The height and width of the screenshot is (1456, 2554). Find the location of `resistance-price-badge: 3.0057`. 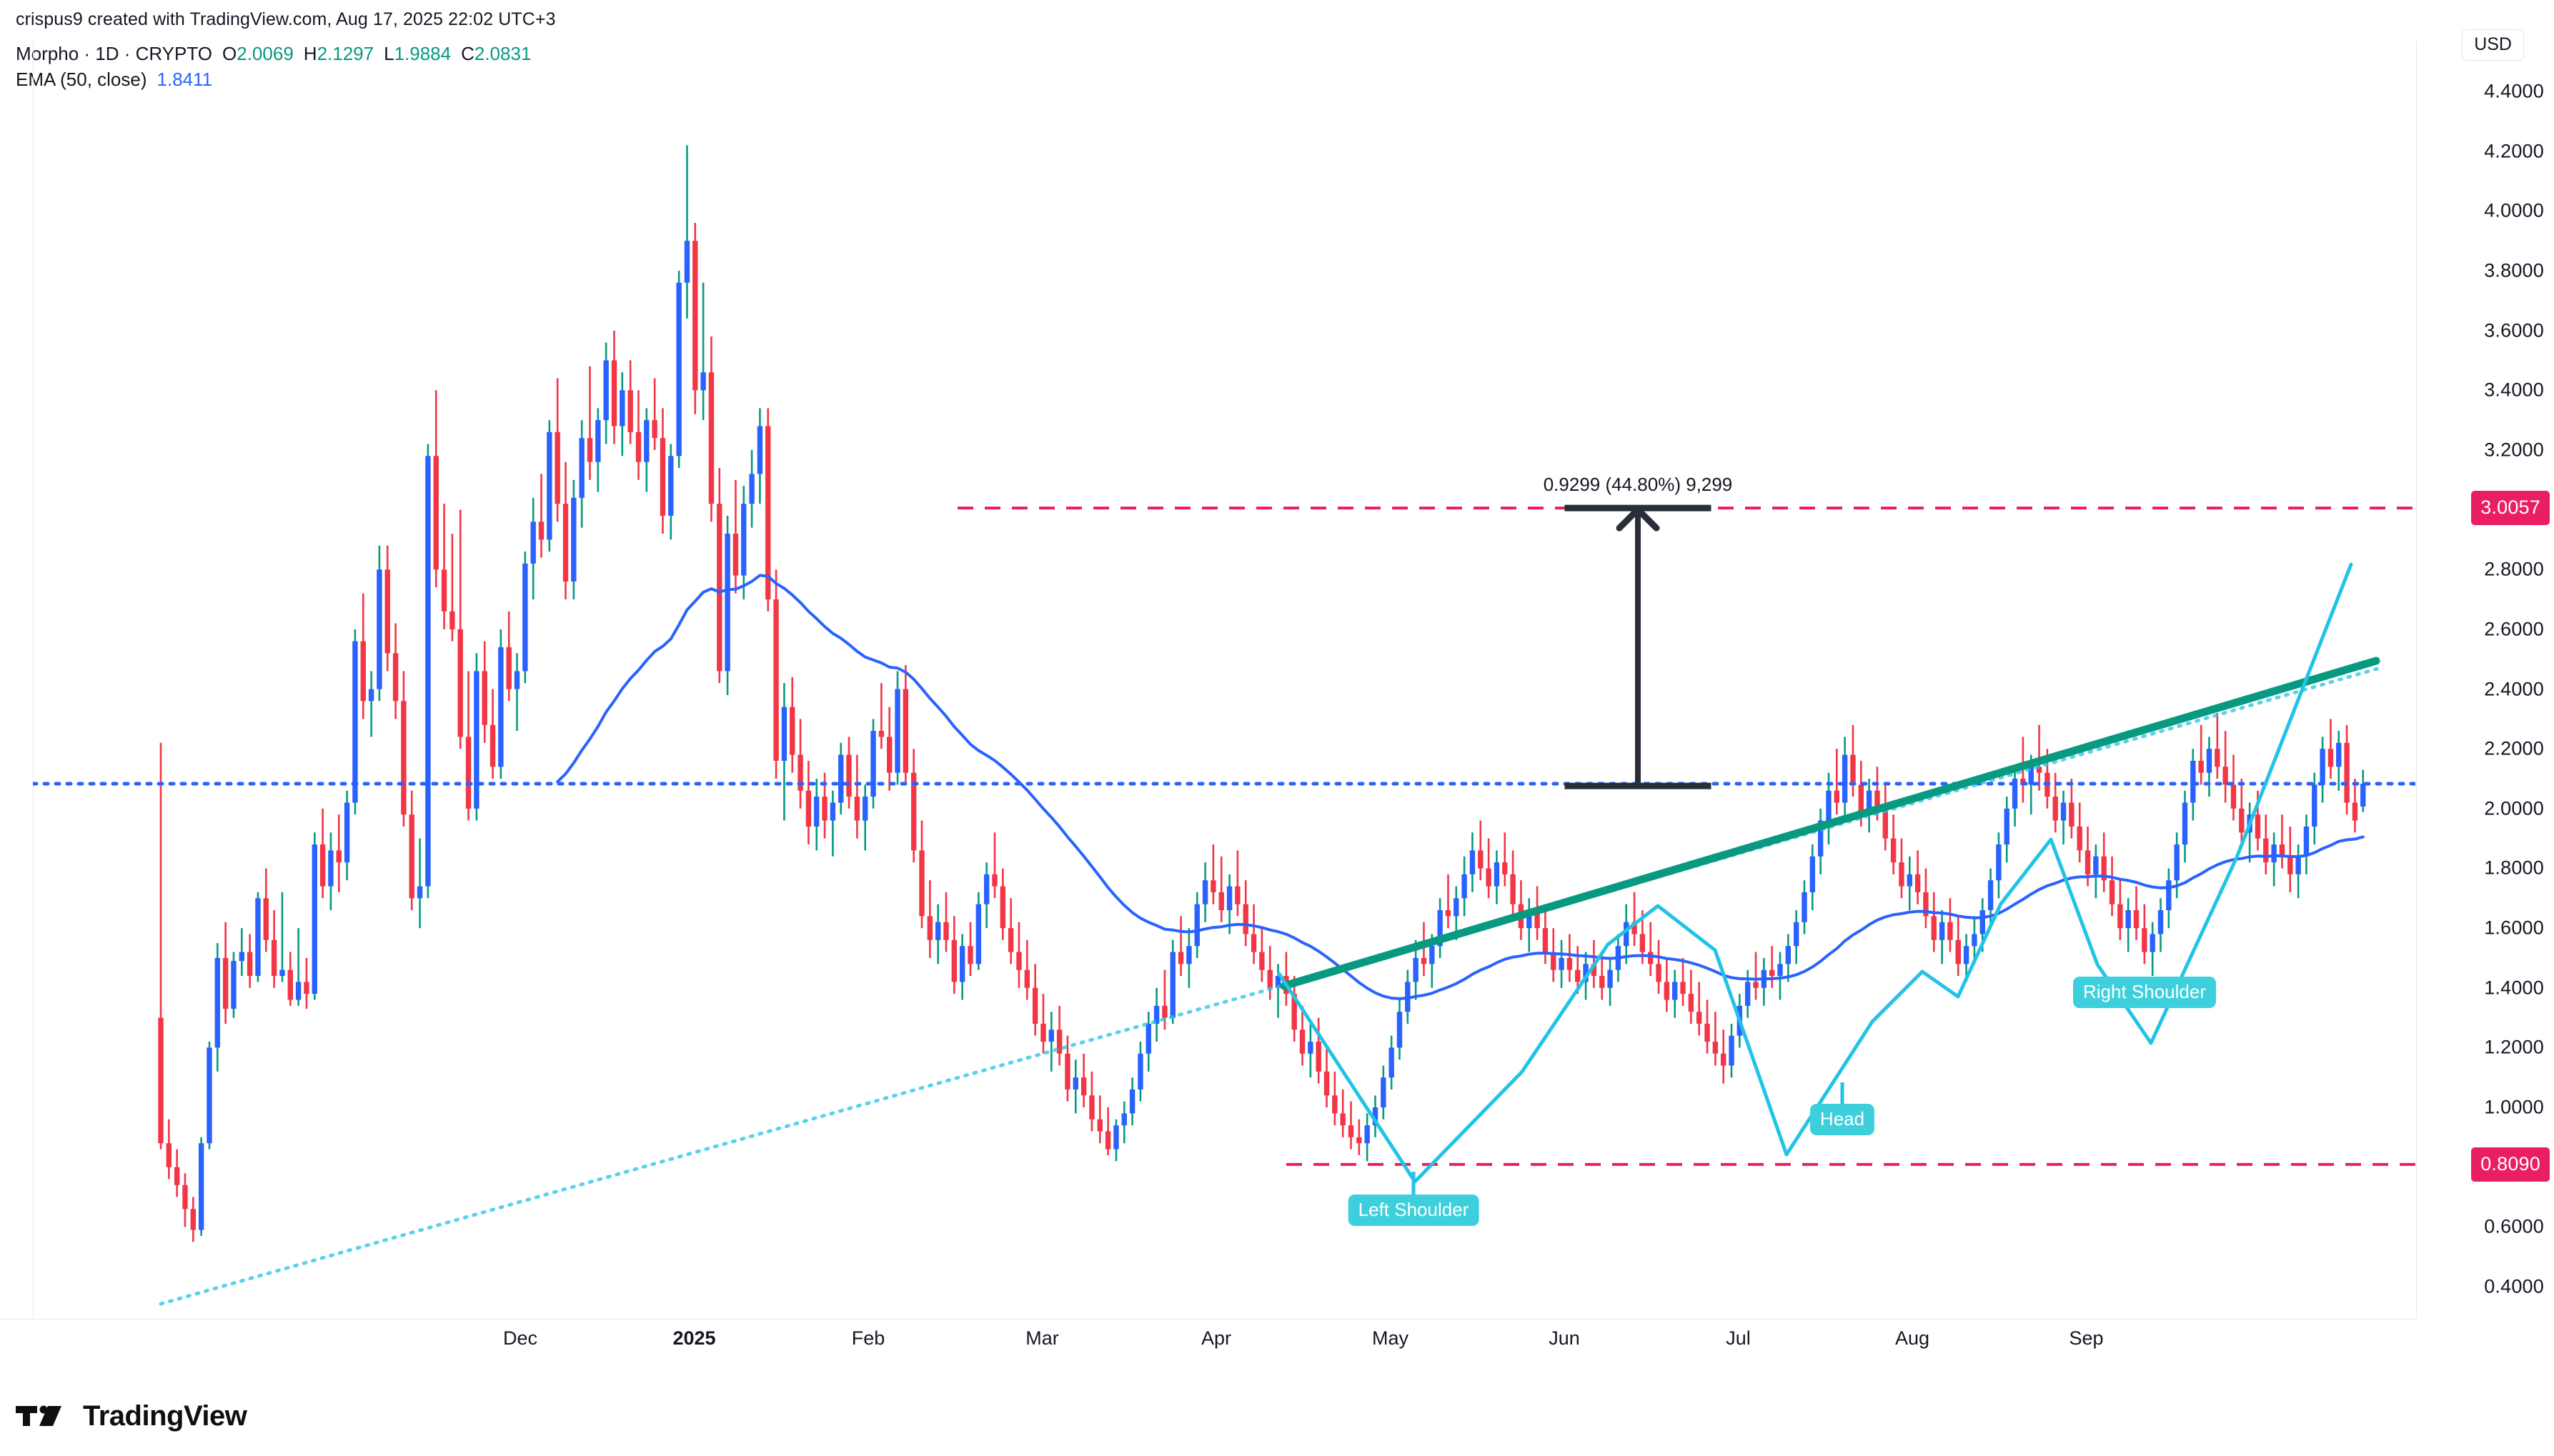

resistance-price-badge: 3.0057 is located at coordinates (2510, 508).